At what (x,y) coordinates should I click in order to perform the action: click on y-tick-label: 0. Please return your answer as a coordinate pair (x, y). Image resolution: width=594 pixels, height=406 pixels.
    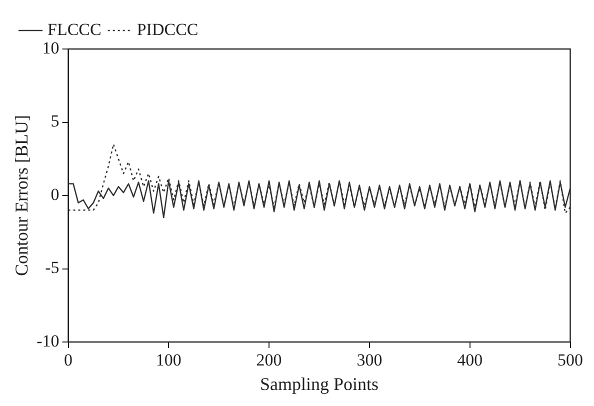
    Looking at the image, I should click on (55, 194).